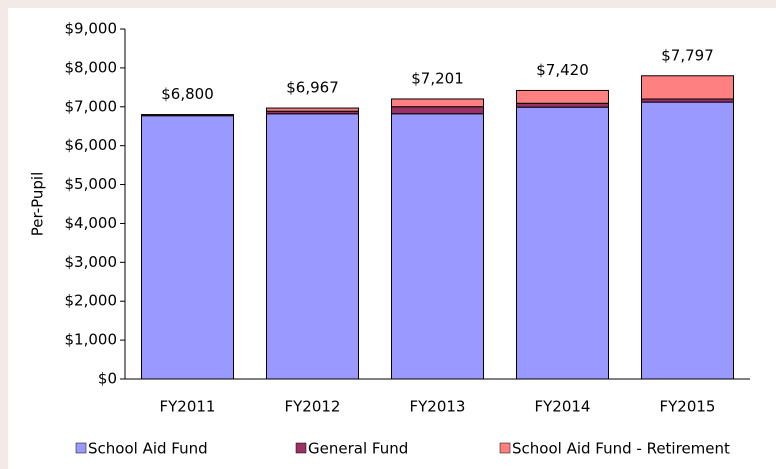 Image resolution: width=776 pixels, height=469 pixels. I want to click on y-tick-label: $8,000, so click(91, 67).